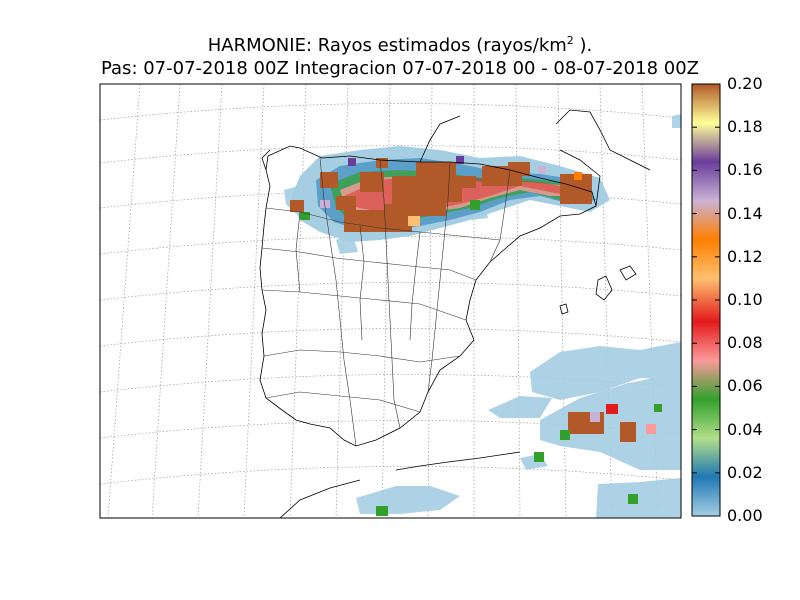 The width and height of the screenshot is (800, 600). What do you see at coordinates (745, 127) in the screenshot?
I see `colorbar-tick-label: 0.18` at bounding box center [745, 127].